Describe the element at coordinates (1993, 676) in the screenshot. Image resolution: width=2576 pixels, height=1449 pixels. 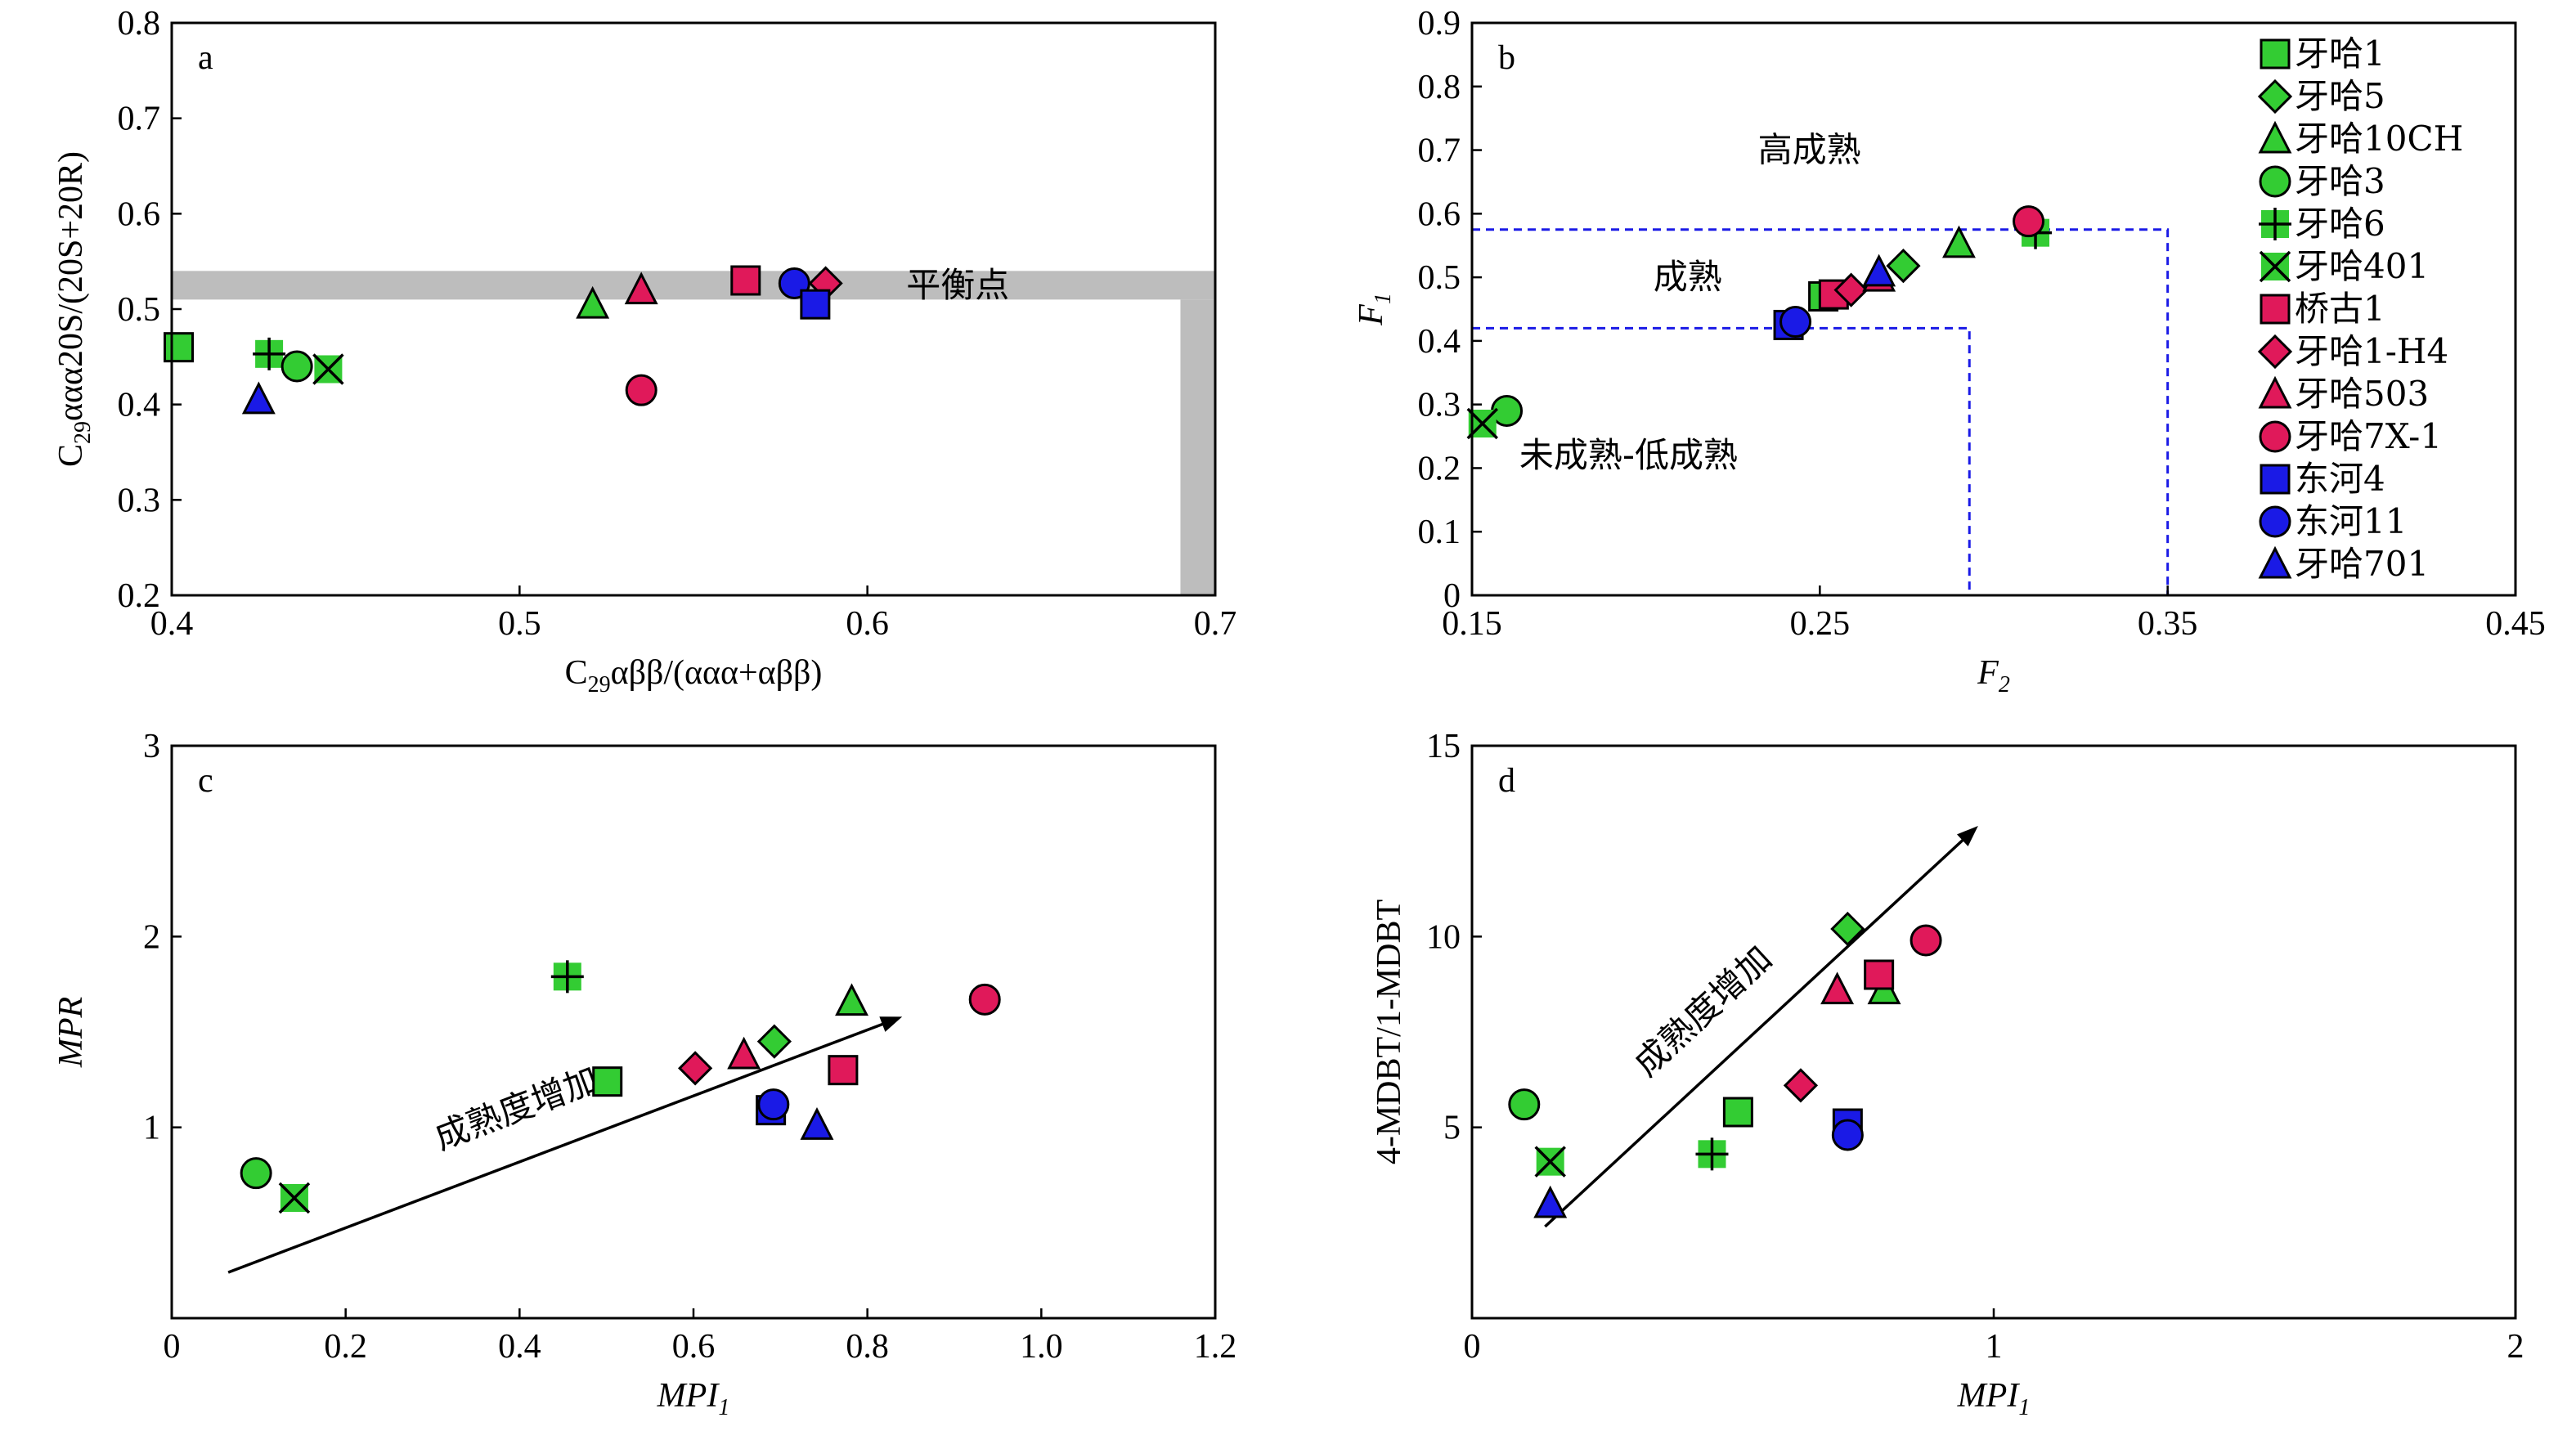
I see `x-axis-label: F2` at that location.